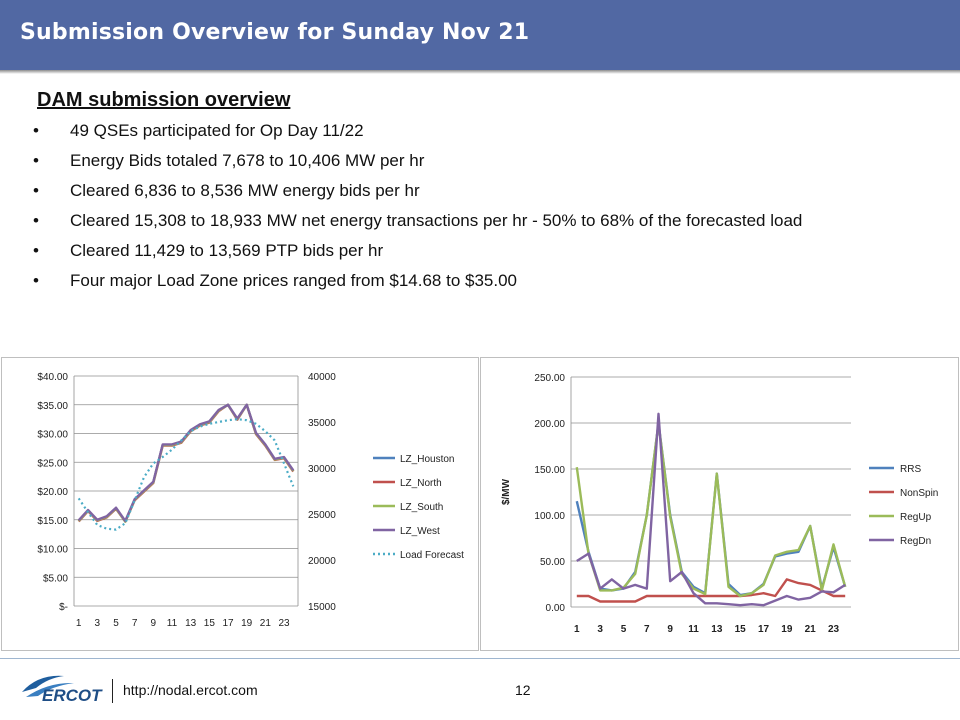 This screenshot has height=720, width=960. What do you see at coordinates (549, 424) in the screenshot?
I see `y-tick-label: 200.00` at bounding box center [549, 424].